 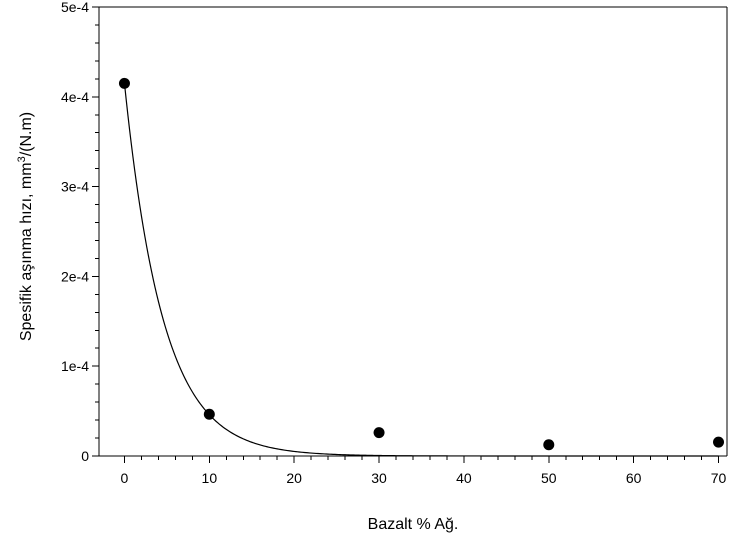 What do you see at coordinates (75, 7) in the screenshot?
I see `y-tick-label: 5e-4` at bounding box center [75, 7].